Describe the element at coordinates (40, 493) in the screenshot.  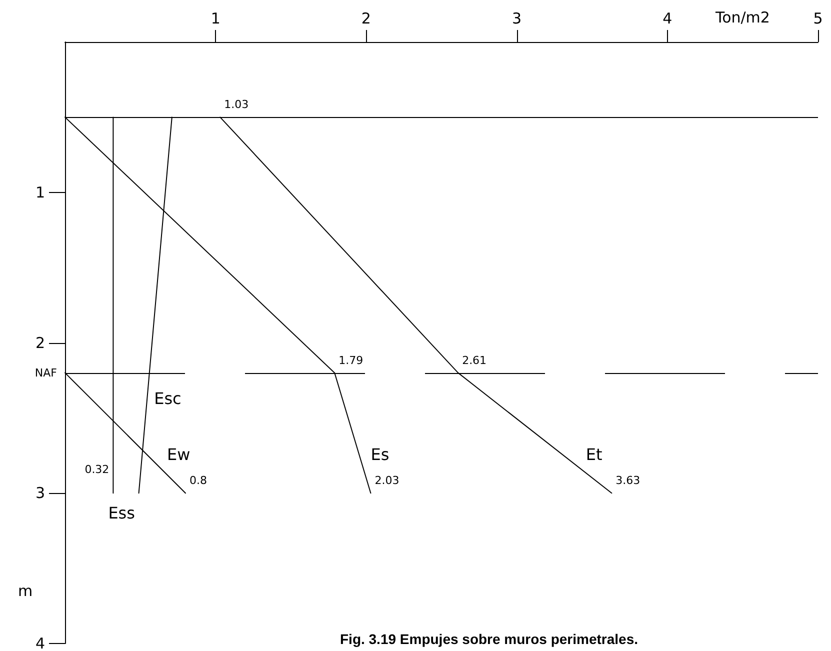
I see `y-tick-label: 3` at that location.